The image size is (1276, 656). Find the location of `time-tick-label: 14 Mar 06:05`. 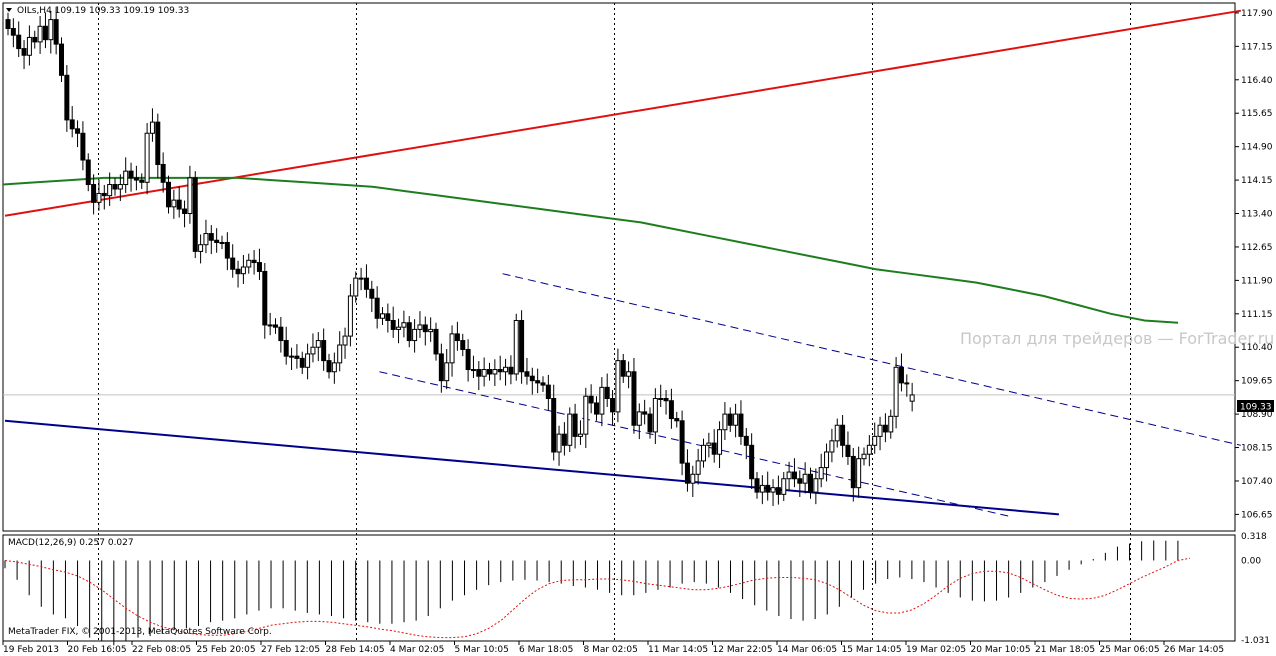

time-tick-label: 14 Mar 06:05 is located at coordinates (807, 650).